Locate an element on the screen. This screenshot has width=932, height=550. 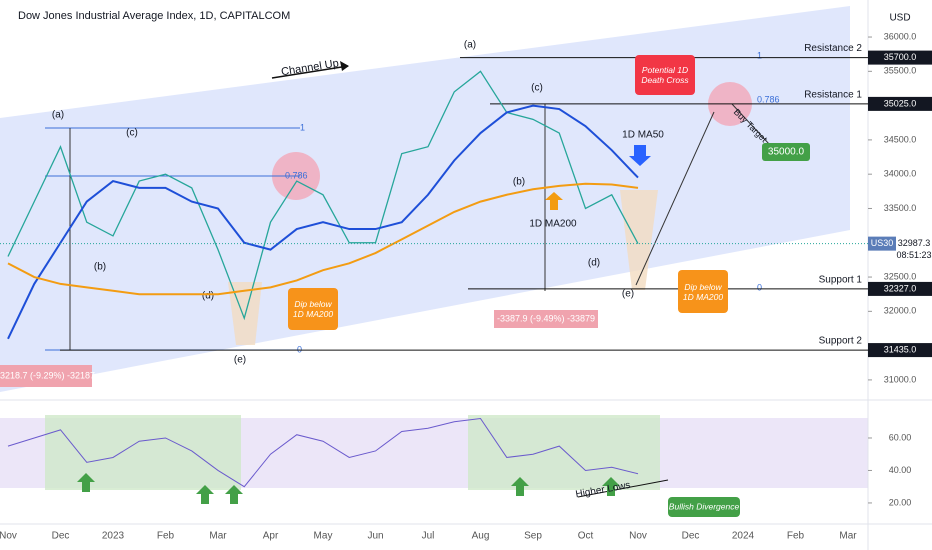
y-tick-label: 33500.0 is located at coordinates (900, 208).